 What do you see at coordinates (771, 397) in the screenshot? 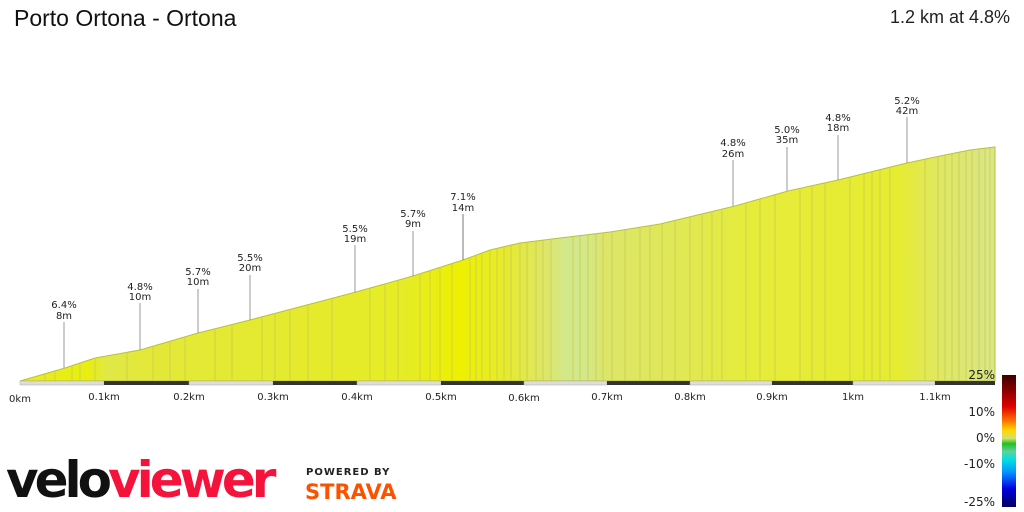
I see `x-tick: 0.9km` at bounding box center [771, 397].